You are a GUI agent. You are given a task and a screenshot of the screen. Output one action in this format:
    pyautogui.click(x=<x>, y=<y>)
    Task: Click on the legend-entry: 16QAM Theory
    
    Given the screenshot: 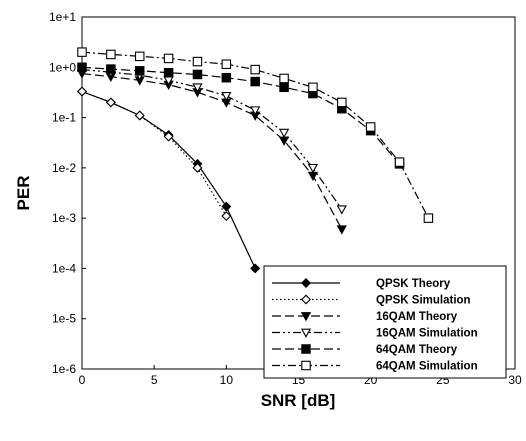 What is the action you would take?
    pyautogui.click(x=365, y=317)
    